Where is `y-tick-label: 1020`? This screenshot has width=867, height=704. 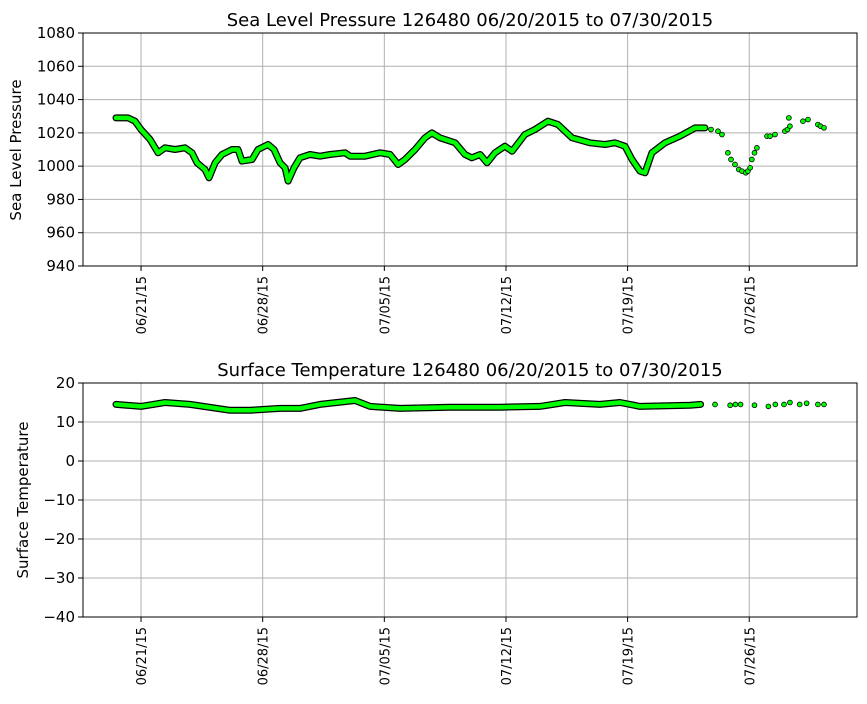
y-tick-label: 1020 is located at coordinates (56, 133).